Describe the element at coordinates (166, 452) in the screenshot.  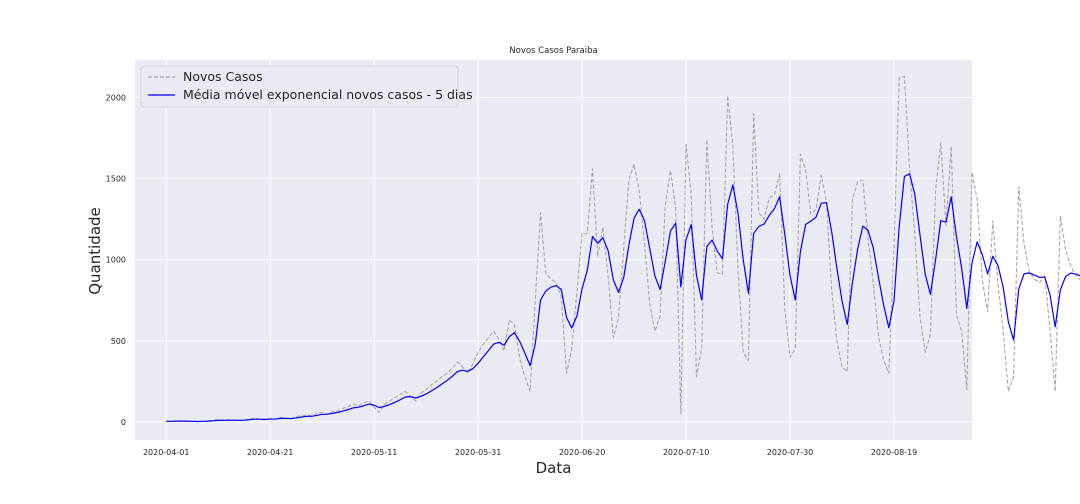
I see `x-tick-label: 2020-04-01` at that location.